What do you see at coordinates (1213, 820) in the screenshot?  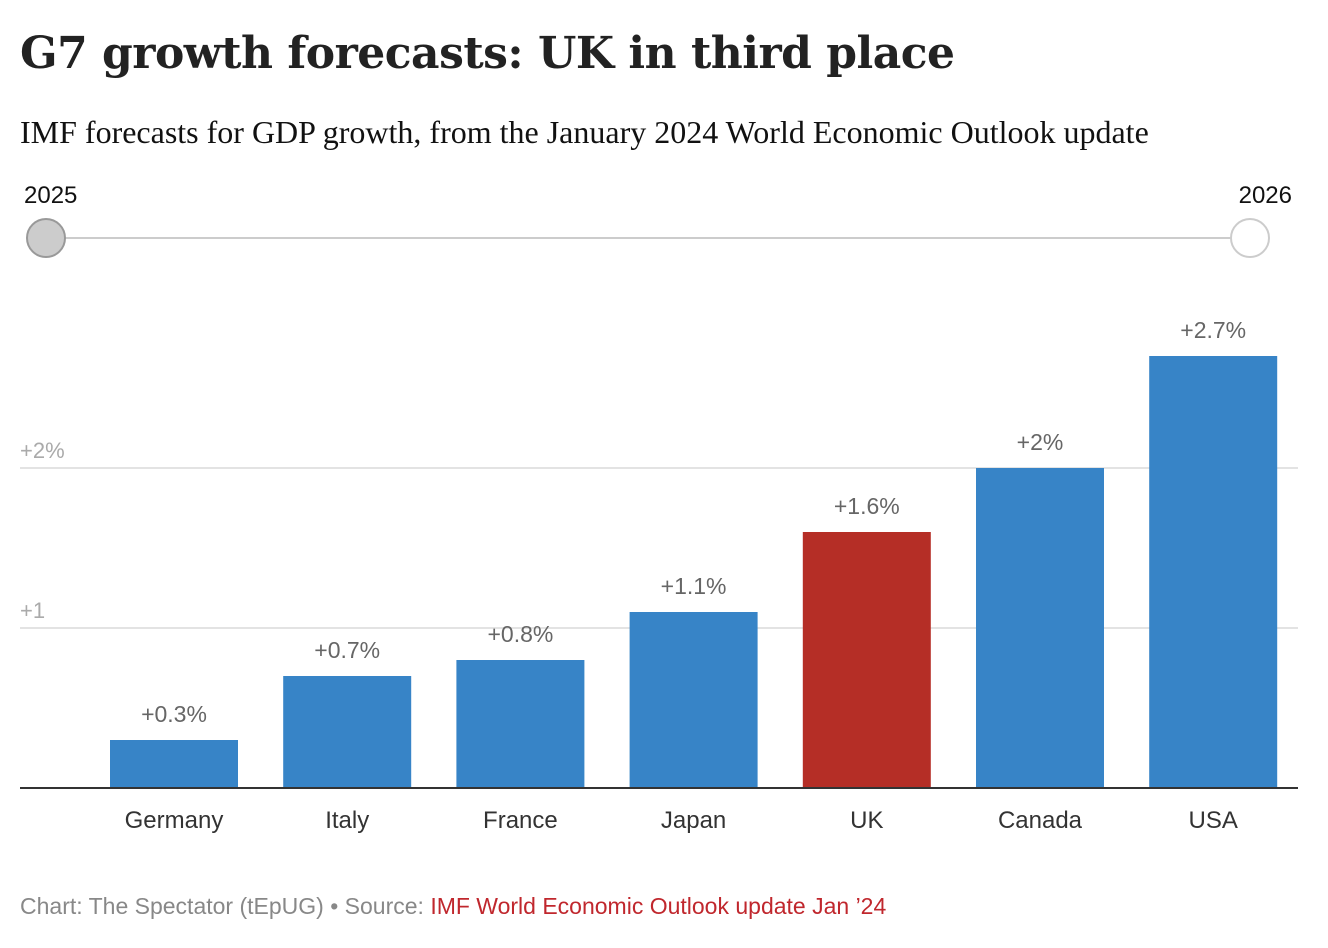 I see `x-tick-label: USA` at bounding box center [1213, 820].